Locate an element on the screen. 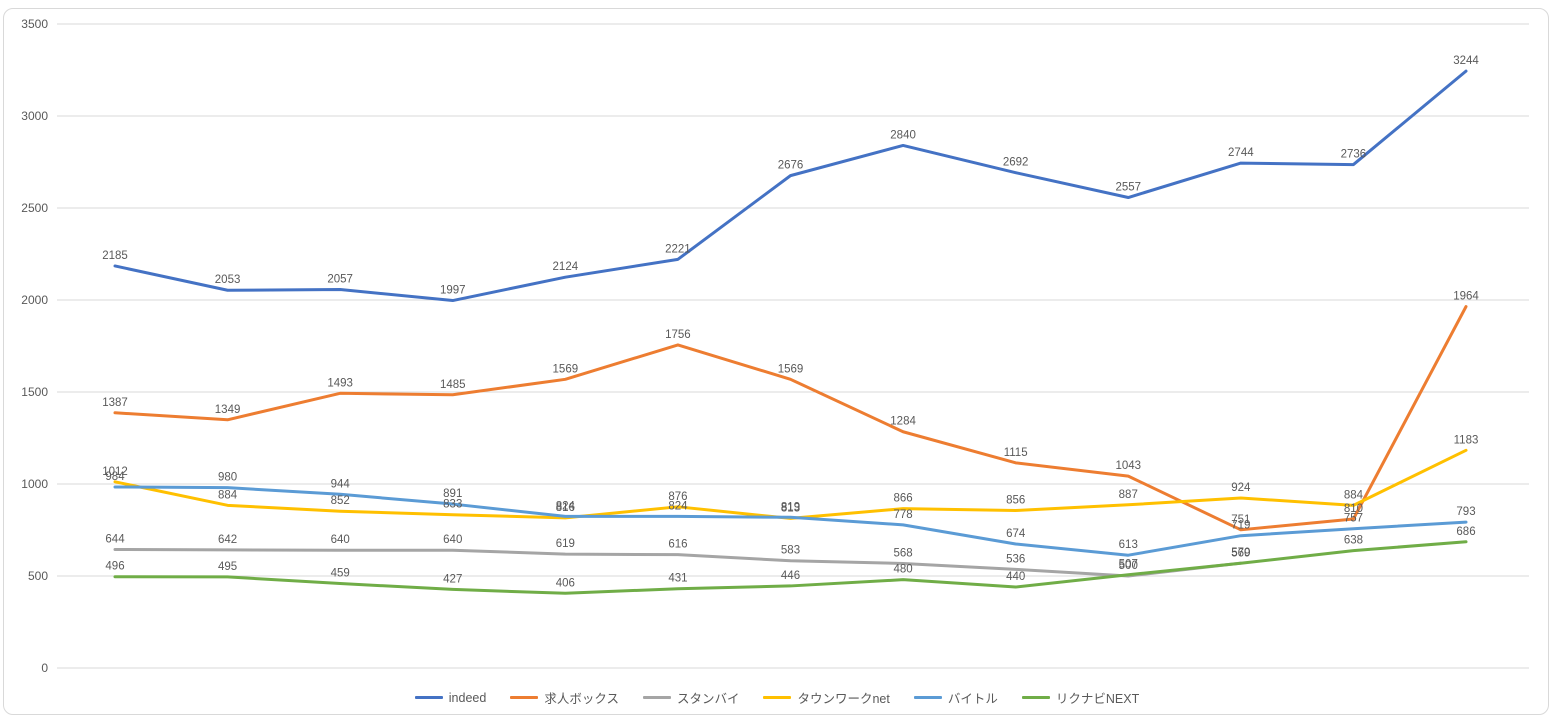 Image resolution: width=1554 pixels, height=724 pixels. data-label-タウンワークnet: 833 is located at coordinates (452, 505).